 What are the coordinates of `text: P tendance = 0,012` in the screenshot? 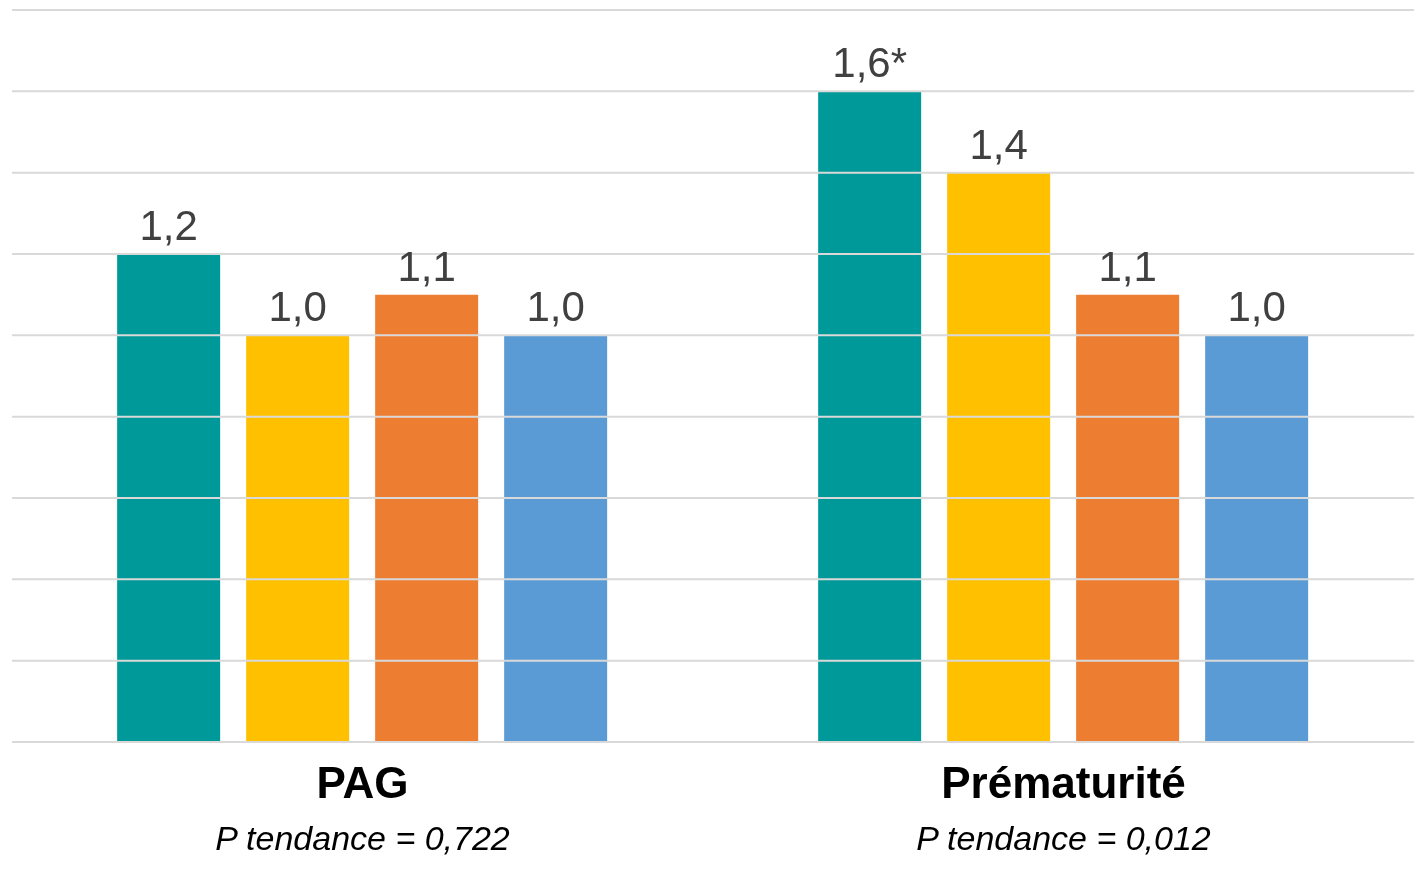 It's located at (1063, 838).